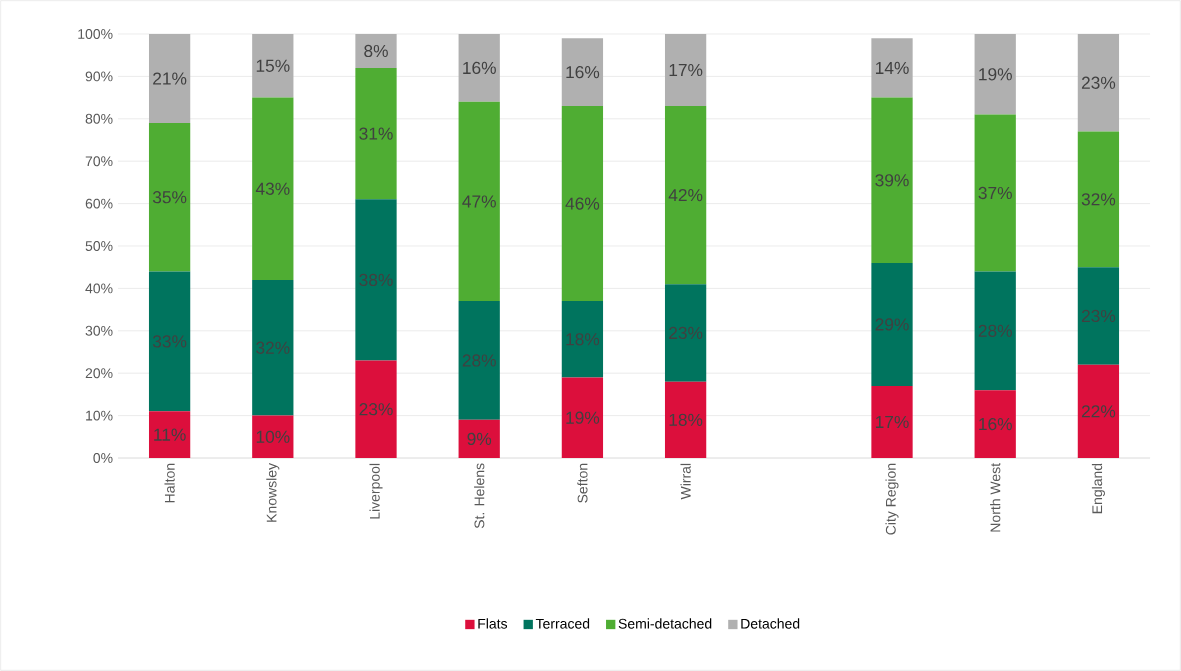 Image resolution: width=1181 pixels, height=671 pixels. I want to click on x-tick-label: St. Helens, so click(479, 496).